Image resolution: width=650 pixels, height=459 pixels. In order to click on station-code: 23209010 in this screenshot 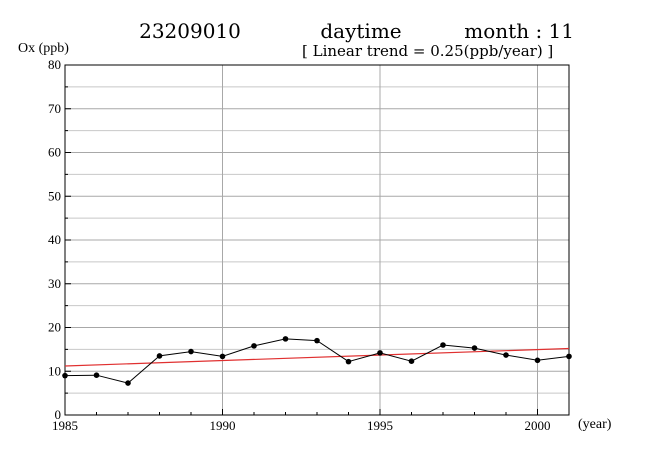, I will do `click(190, 31)`.